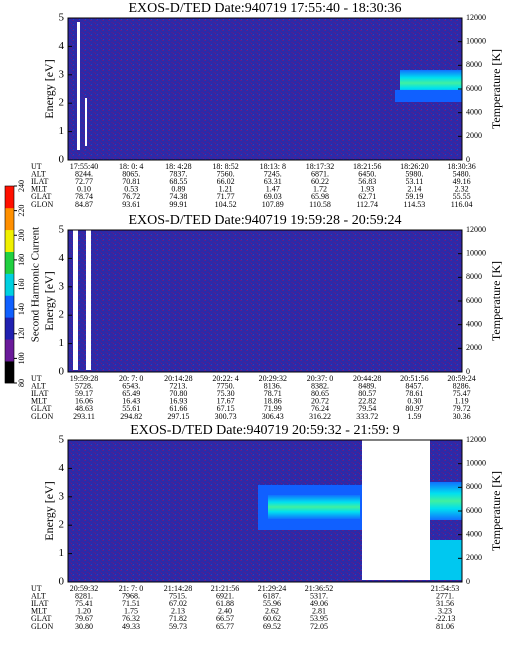 This screenshot has width=505, height=649. I want to click on y2-axis-label: Temperature [K], so click(496, 89).